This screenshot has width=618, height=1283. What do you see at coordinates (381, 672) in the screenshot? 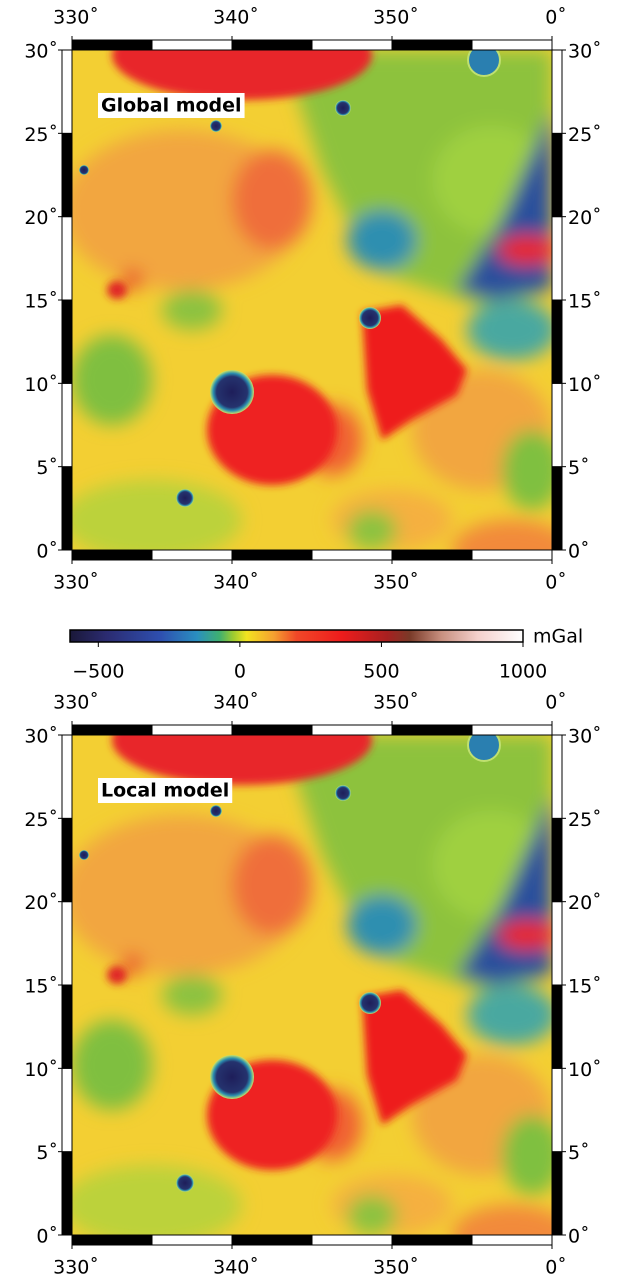
I see `colorbar-tick-label: 500` at bounding box center [381, 672].